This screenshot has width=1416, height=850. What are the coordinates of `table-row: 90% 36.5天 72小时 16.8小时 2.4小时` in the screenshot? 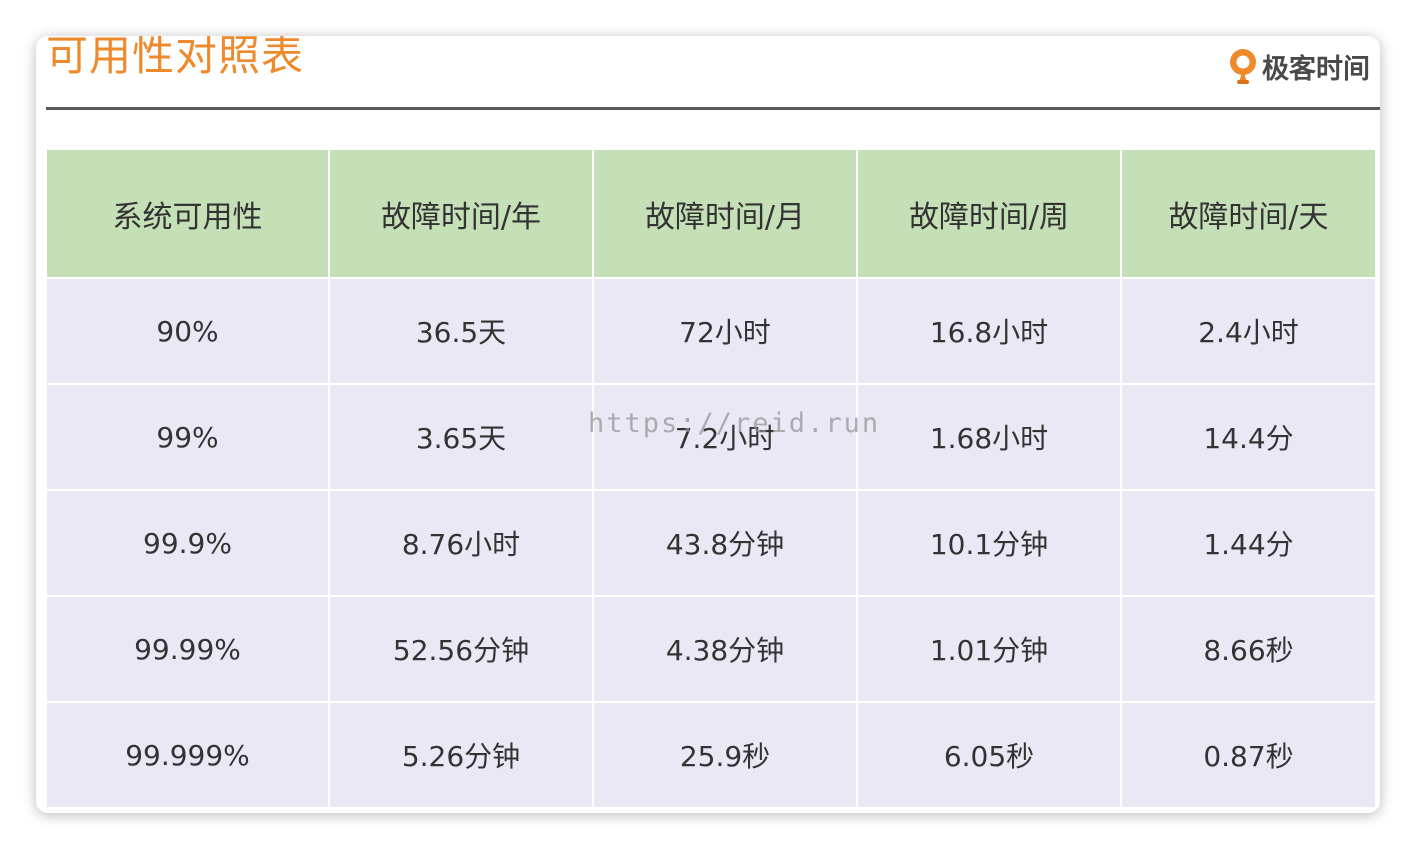 It's located at (711, 331).